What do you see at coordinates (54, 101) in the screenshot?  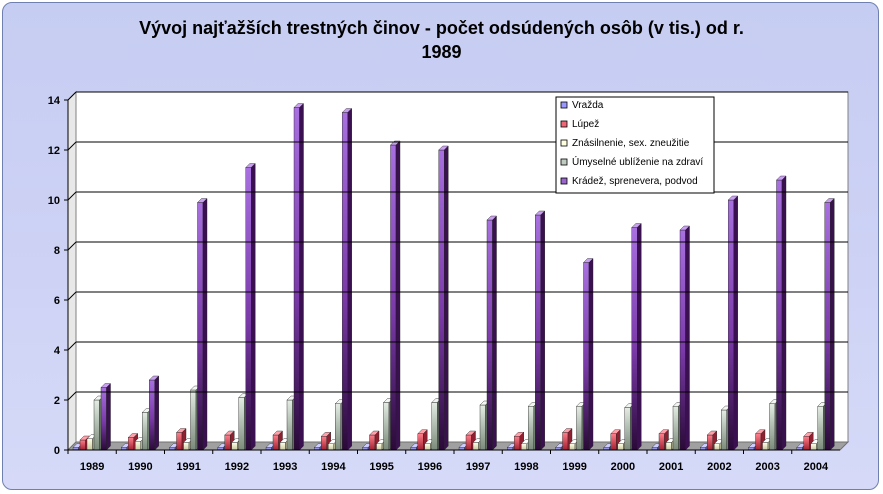 I see `y-tick-label: 14` at bounding box center [54, 101].